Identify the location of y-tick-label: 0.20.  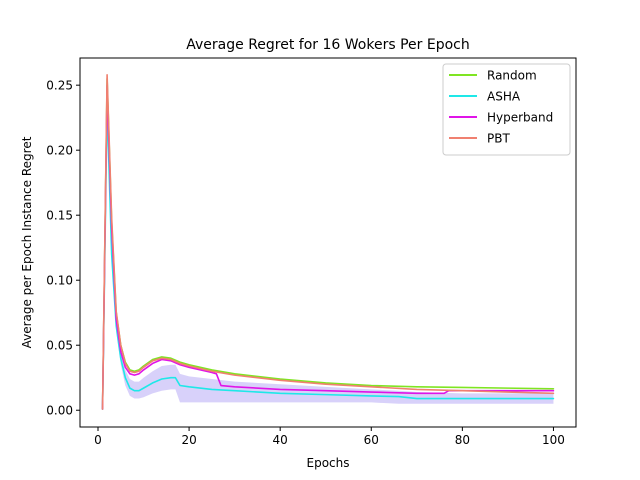
(59, 151).